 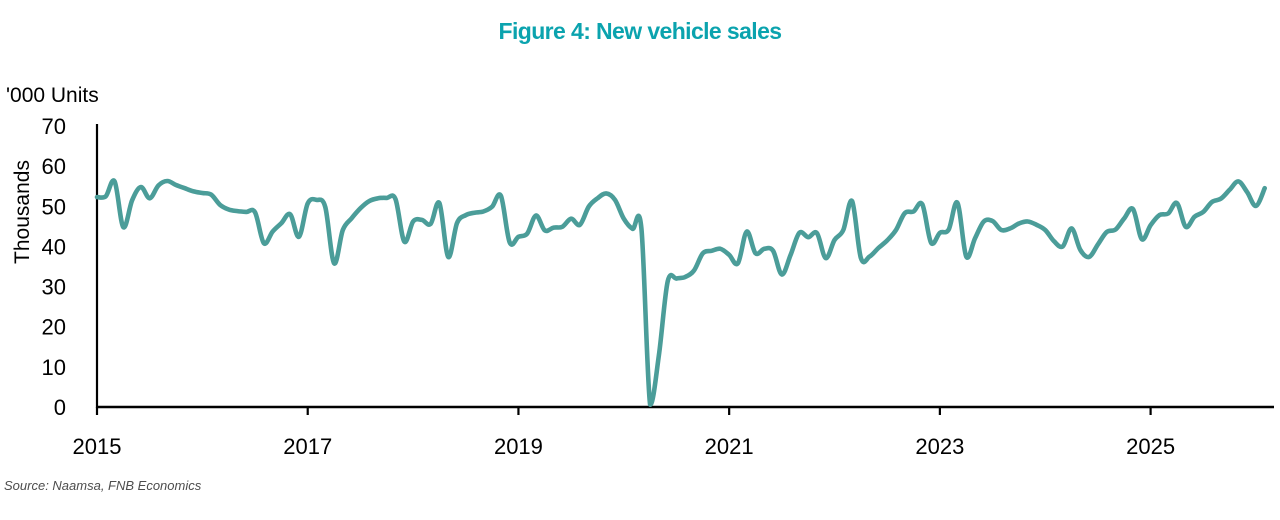 I want to click on x-tick-label: 2023, so click(x=939, y=446).